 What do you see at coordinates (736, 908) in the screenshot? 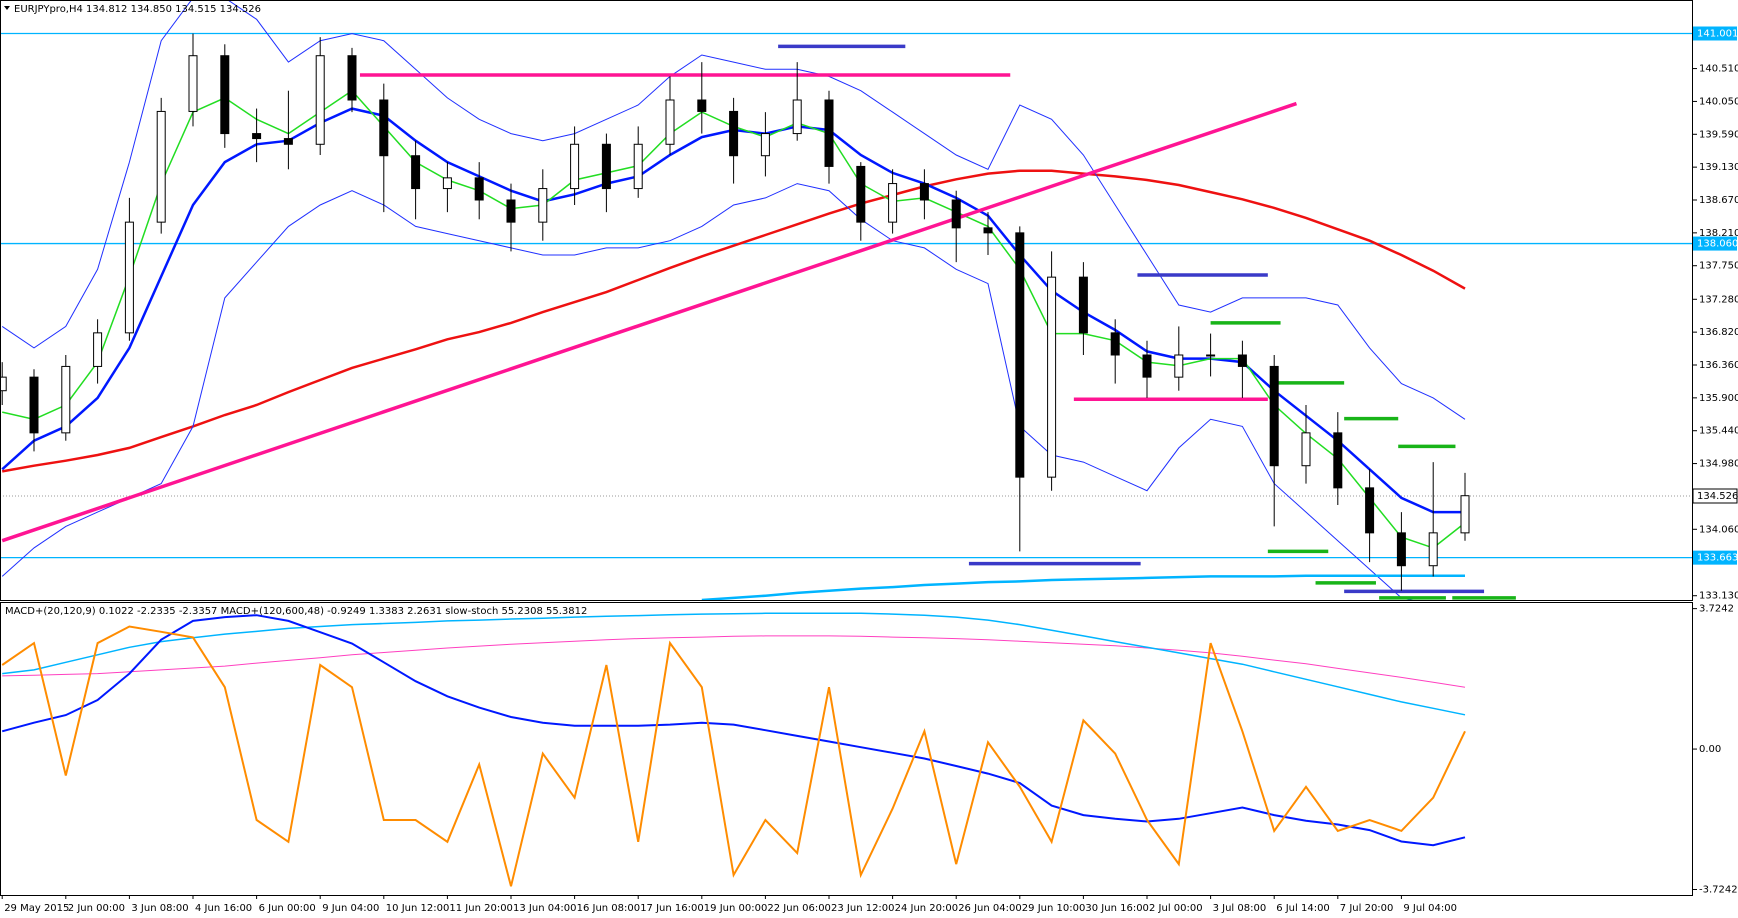
I see `x-tick-label: 19 Jun 00:00` at bounding box center [736, 908].